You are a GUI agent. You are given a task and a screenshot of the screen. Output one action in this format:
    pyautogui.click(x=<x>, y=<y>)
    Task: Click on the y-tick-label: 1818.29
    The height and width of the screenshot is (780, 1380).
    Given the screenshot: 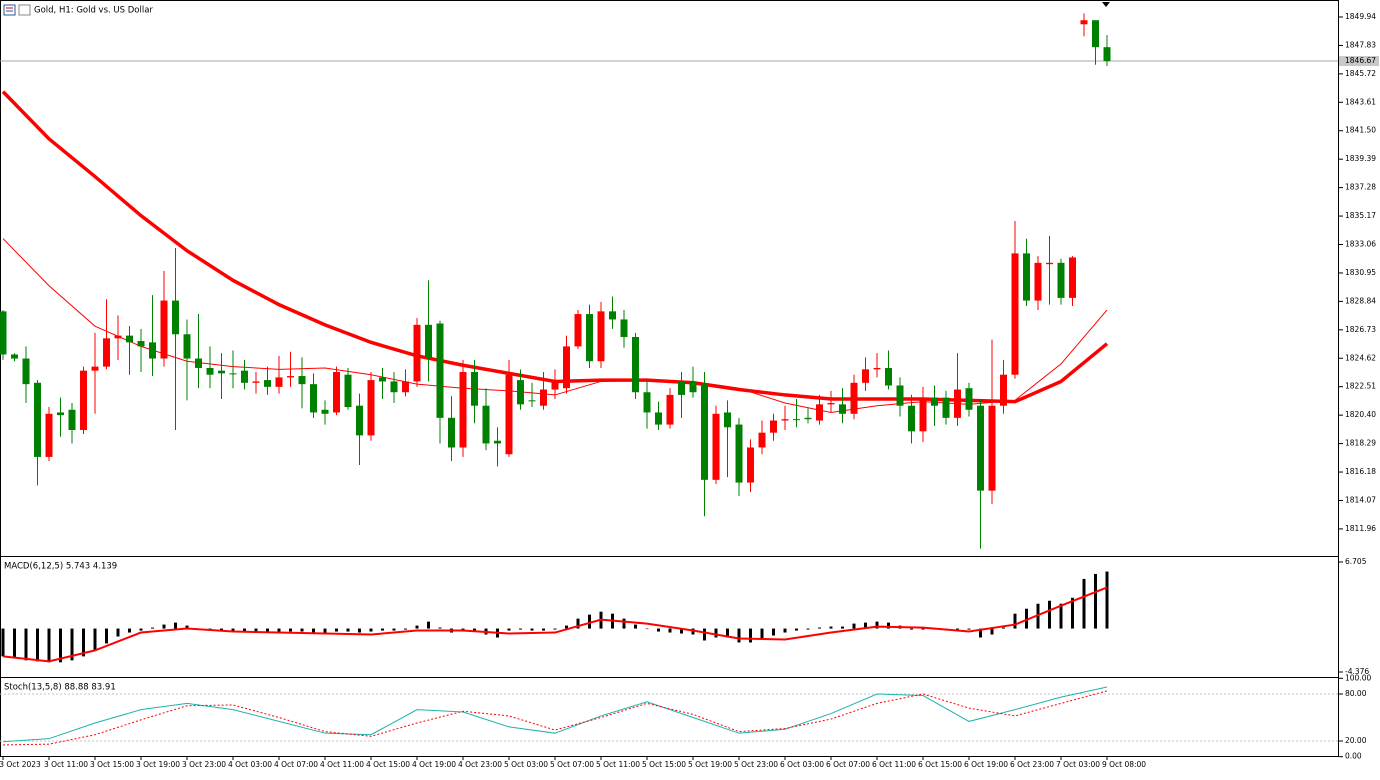 What is the action you would take?
    pyautogui.click(x=1360, y=443)
    